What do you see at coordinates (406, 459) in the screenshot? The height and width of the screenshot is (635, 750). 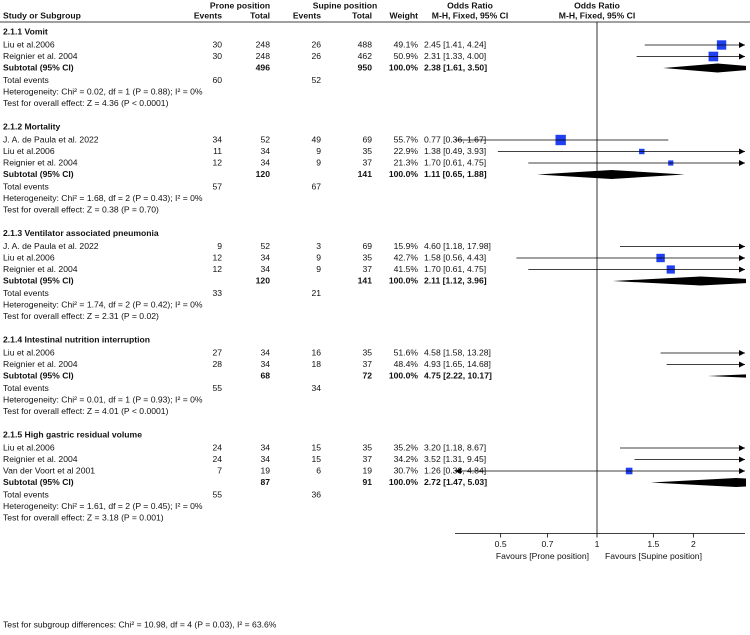 I see `weight: 34.2%` at bounding box center [406, 459].